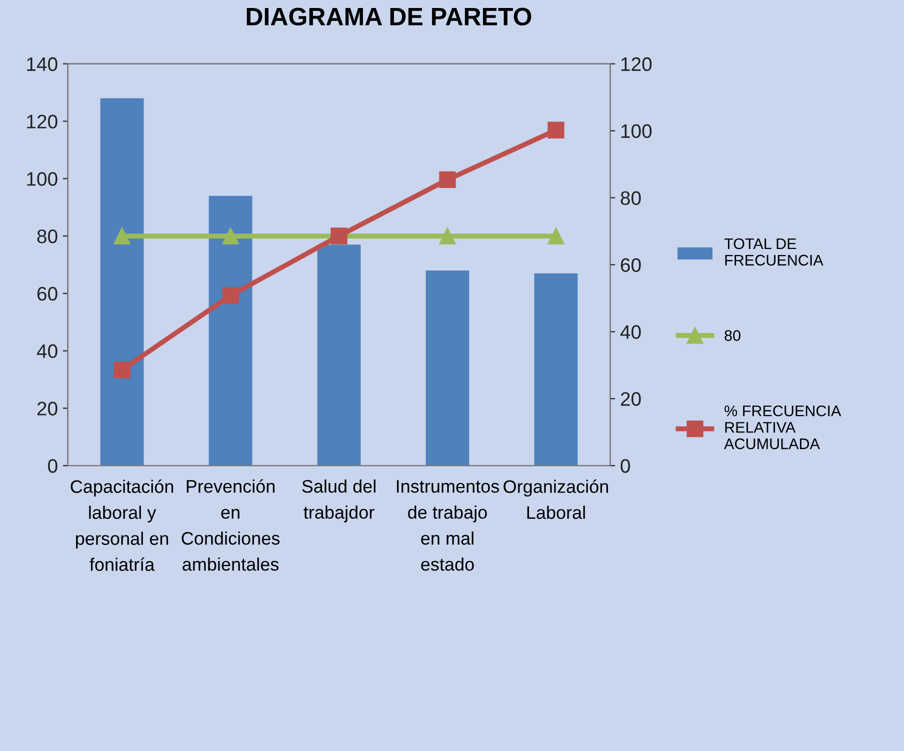 The width and height of the screenshot is (904, 751). Describe the element at coordinates (47, 236) in the screenshot. I see `y-tick-label: 80` at that location.